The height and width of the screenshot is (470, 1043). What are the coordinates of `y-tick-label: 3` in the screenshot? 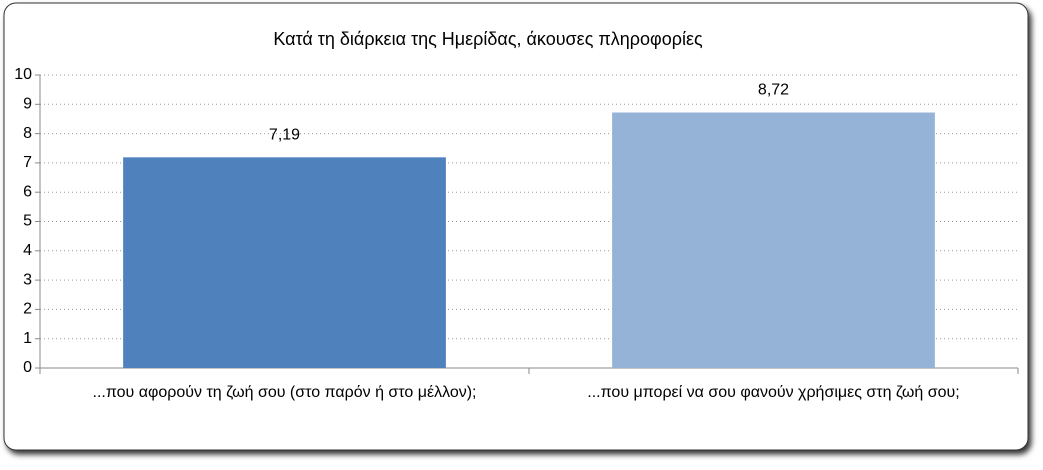 It's located at (27, 279).